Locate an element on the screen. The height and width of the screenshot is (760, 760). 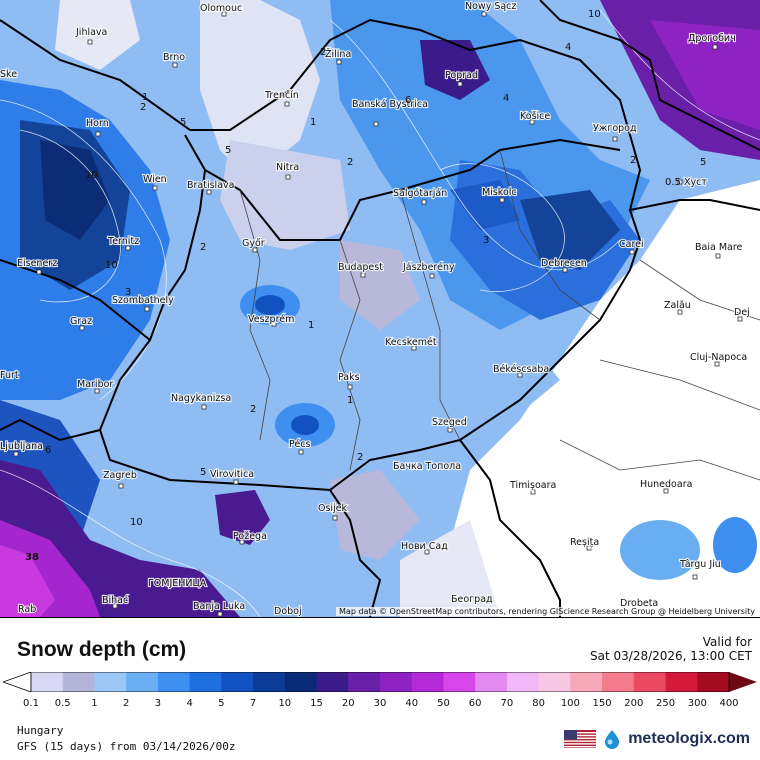
pocket-veszprem-core is located at coordinates (270, 305).